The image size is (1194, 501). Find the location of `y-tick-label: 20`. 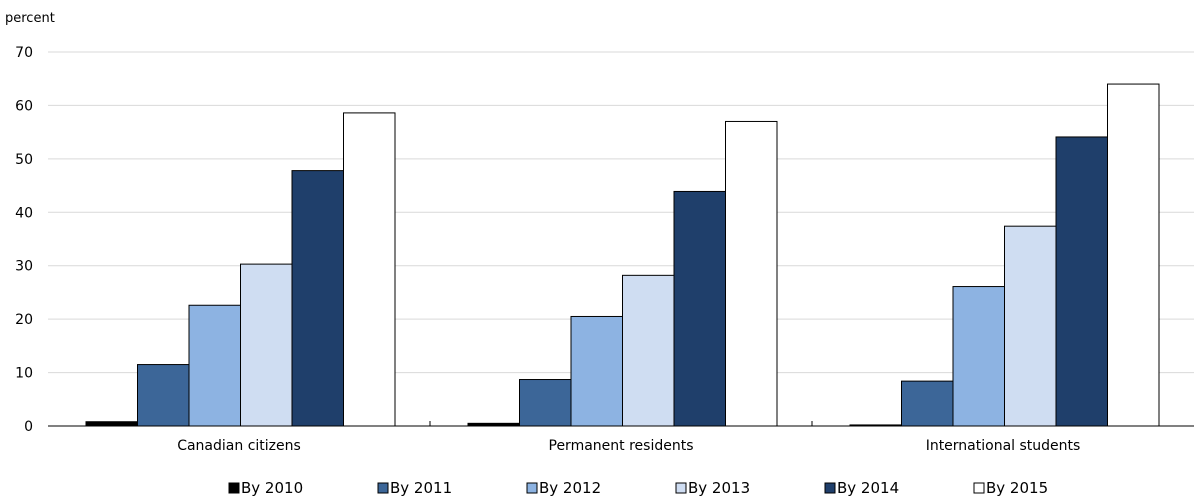

y-tick-label: 20 is located at coordinates (24, 320).